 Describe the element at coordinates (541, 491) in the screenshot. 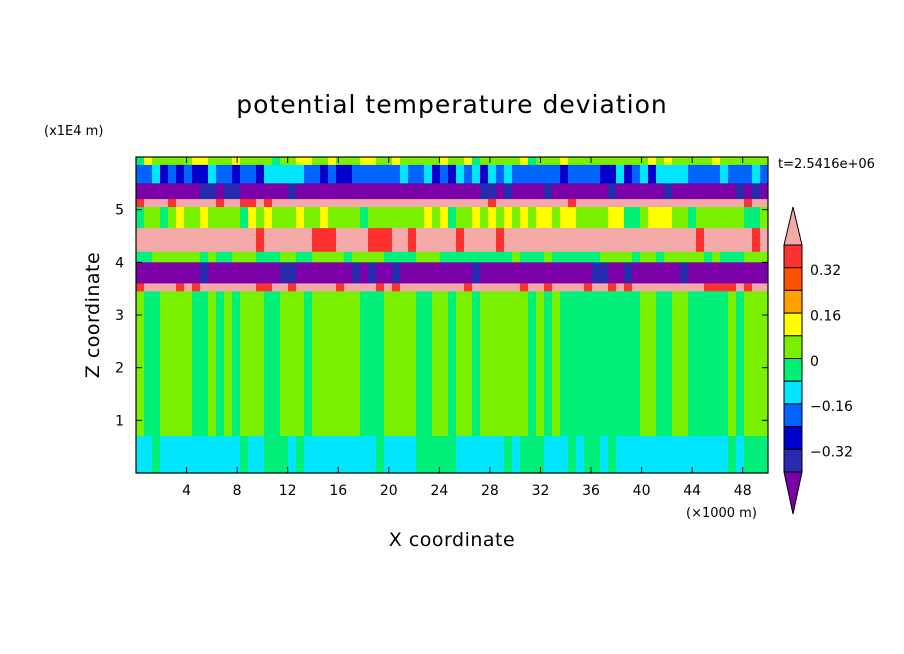

I see `x-tick-label: 32` at that location.